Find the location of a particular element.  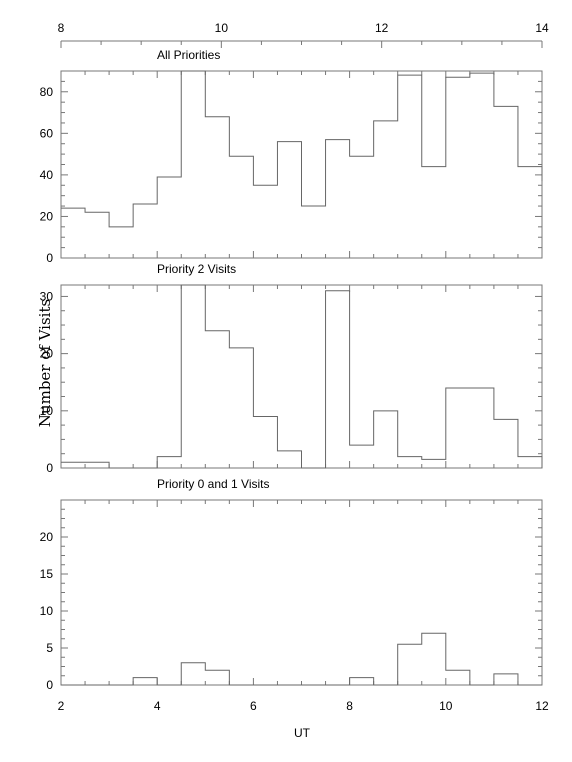

y-axis-label: Number of Visits is located at coordinates (45, 363).